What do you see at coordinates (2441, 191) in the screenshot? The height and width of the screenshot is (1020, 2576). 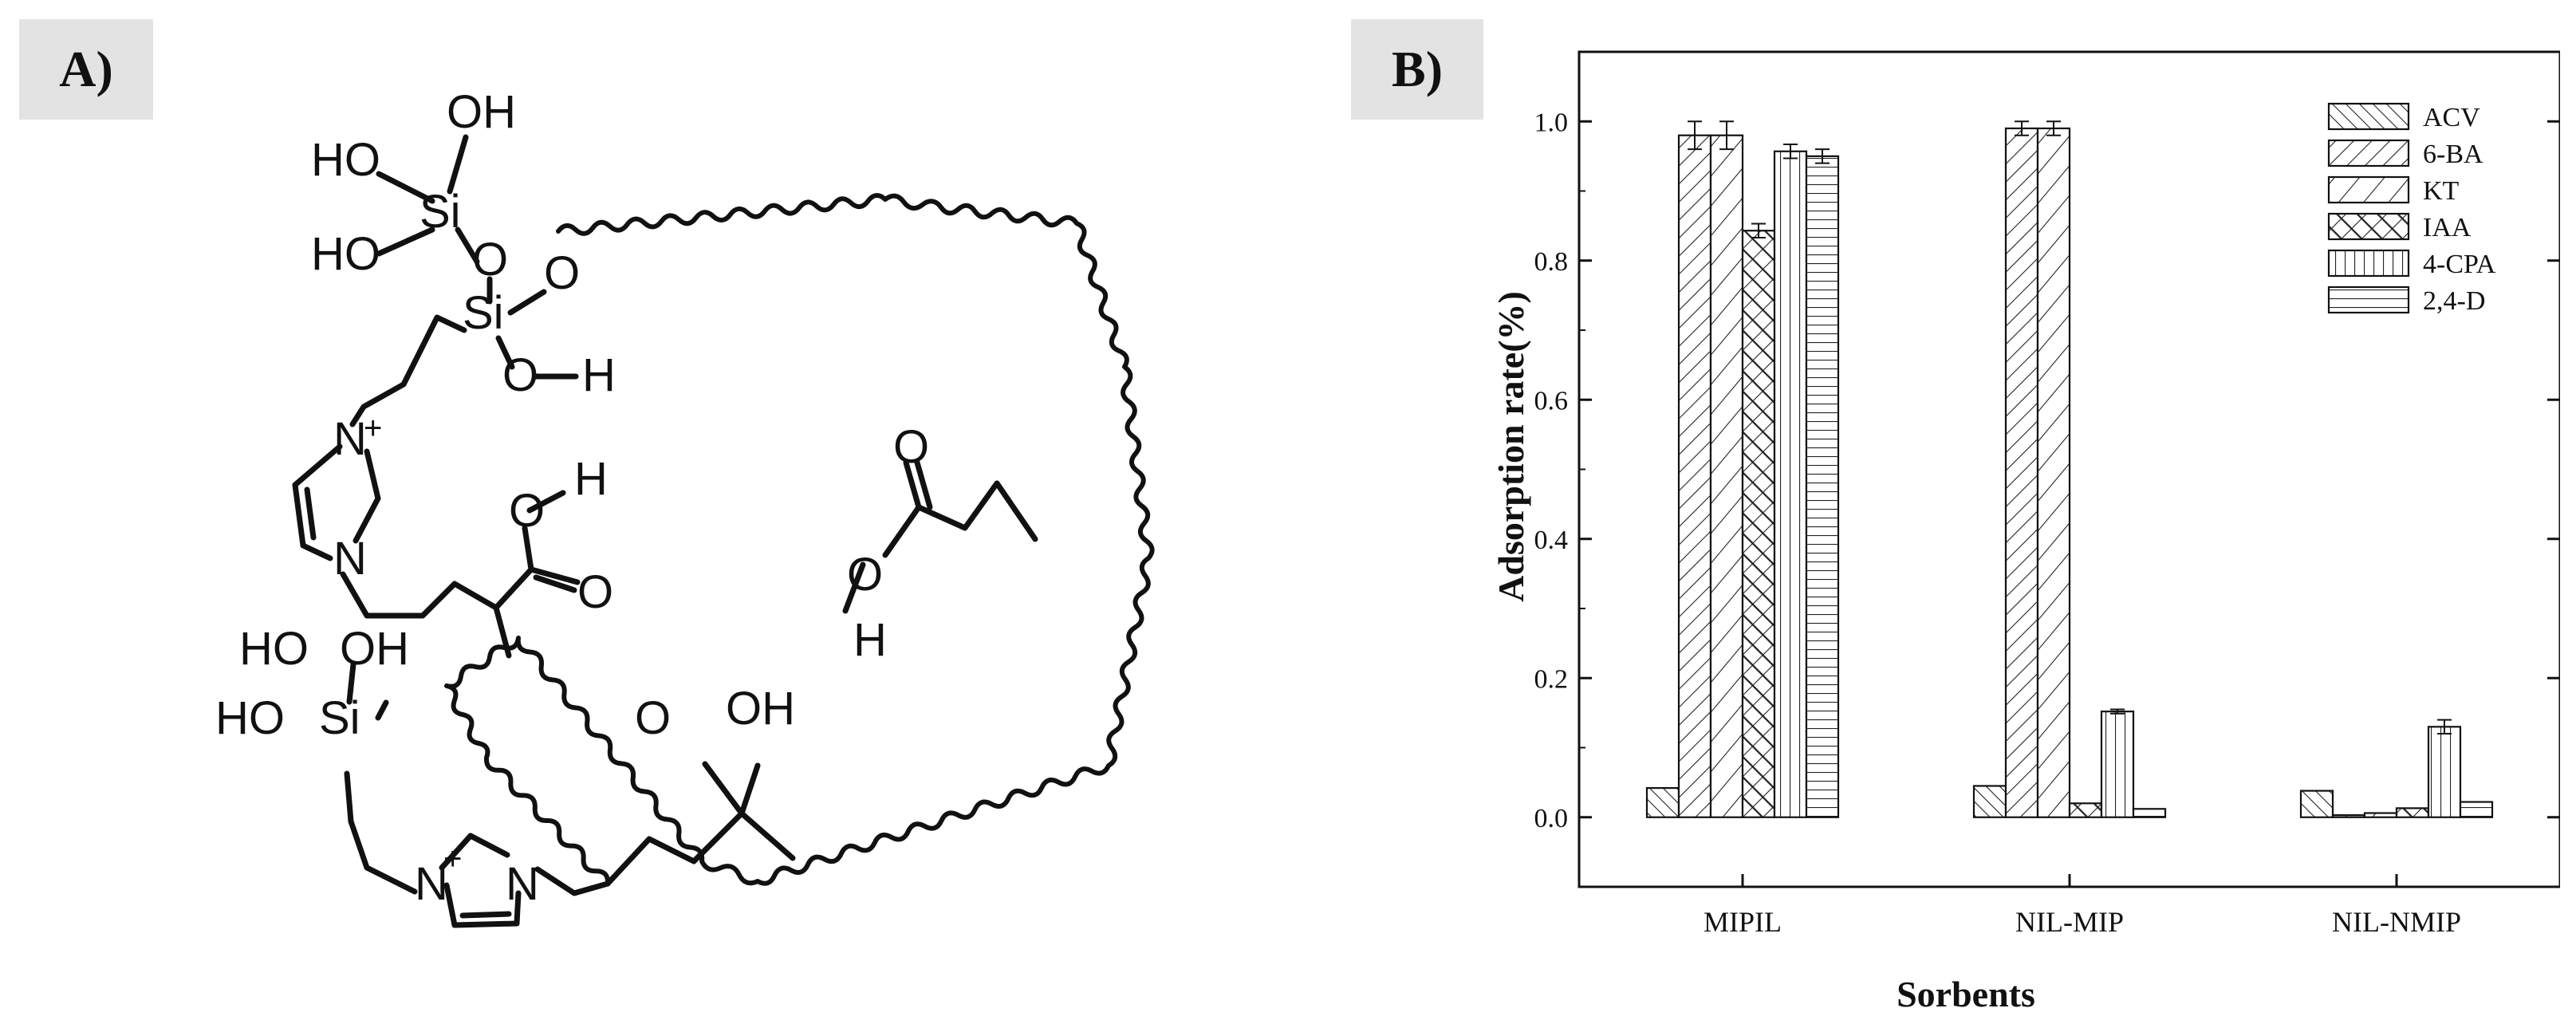 I see `legend-label: KT` at bounding box center [2441, 191].